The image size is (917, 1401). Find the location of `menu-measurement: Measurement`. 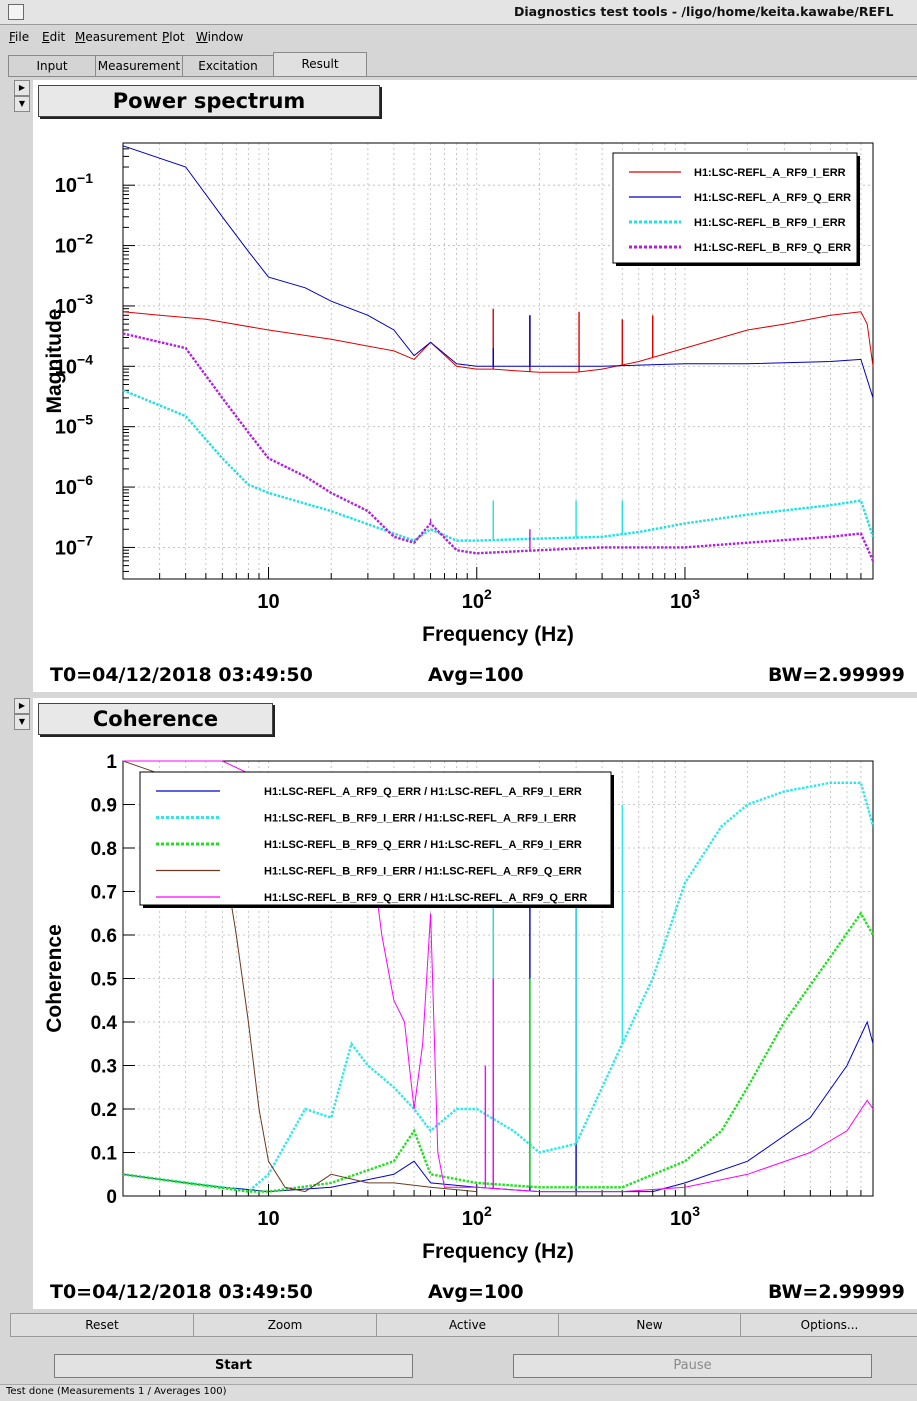

menu-measurement: Measurement is located at coordinates (116, 37).